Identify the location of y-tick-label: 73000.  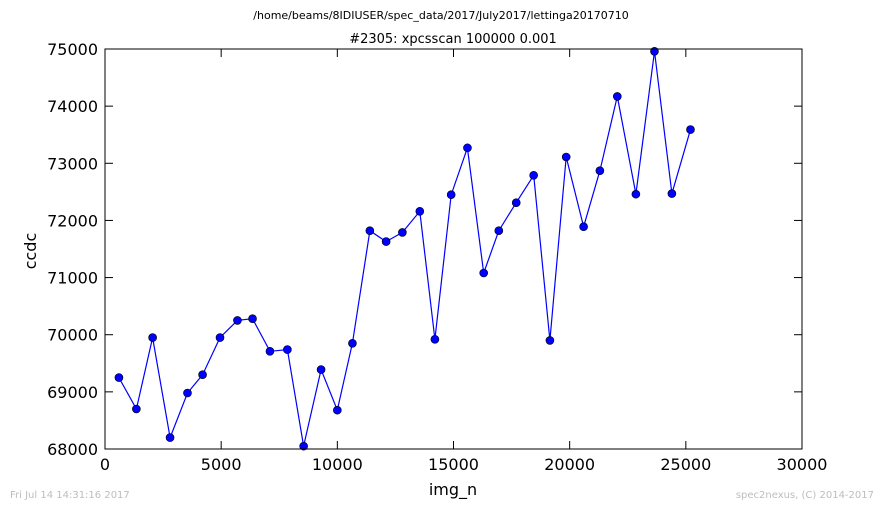
(72, 163).